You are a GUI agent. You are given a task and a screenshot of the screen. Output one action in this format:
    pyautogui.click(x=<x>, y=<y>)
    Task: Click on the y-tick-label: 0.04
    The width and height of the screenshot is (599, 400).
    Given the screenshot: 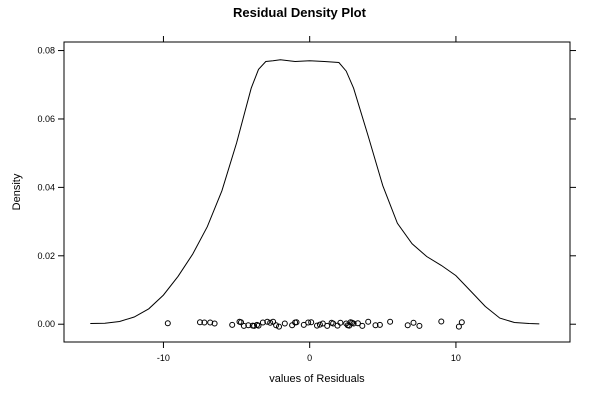 What is the action you would take?
    pyautogui.click(x=46, y=187)
    